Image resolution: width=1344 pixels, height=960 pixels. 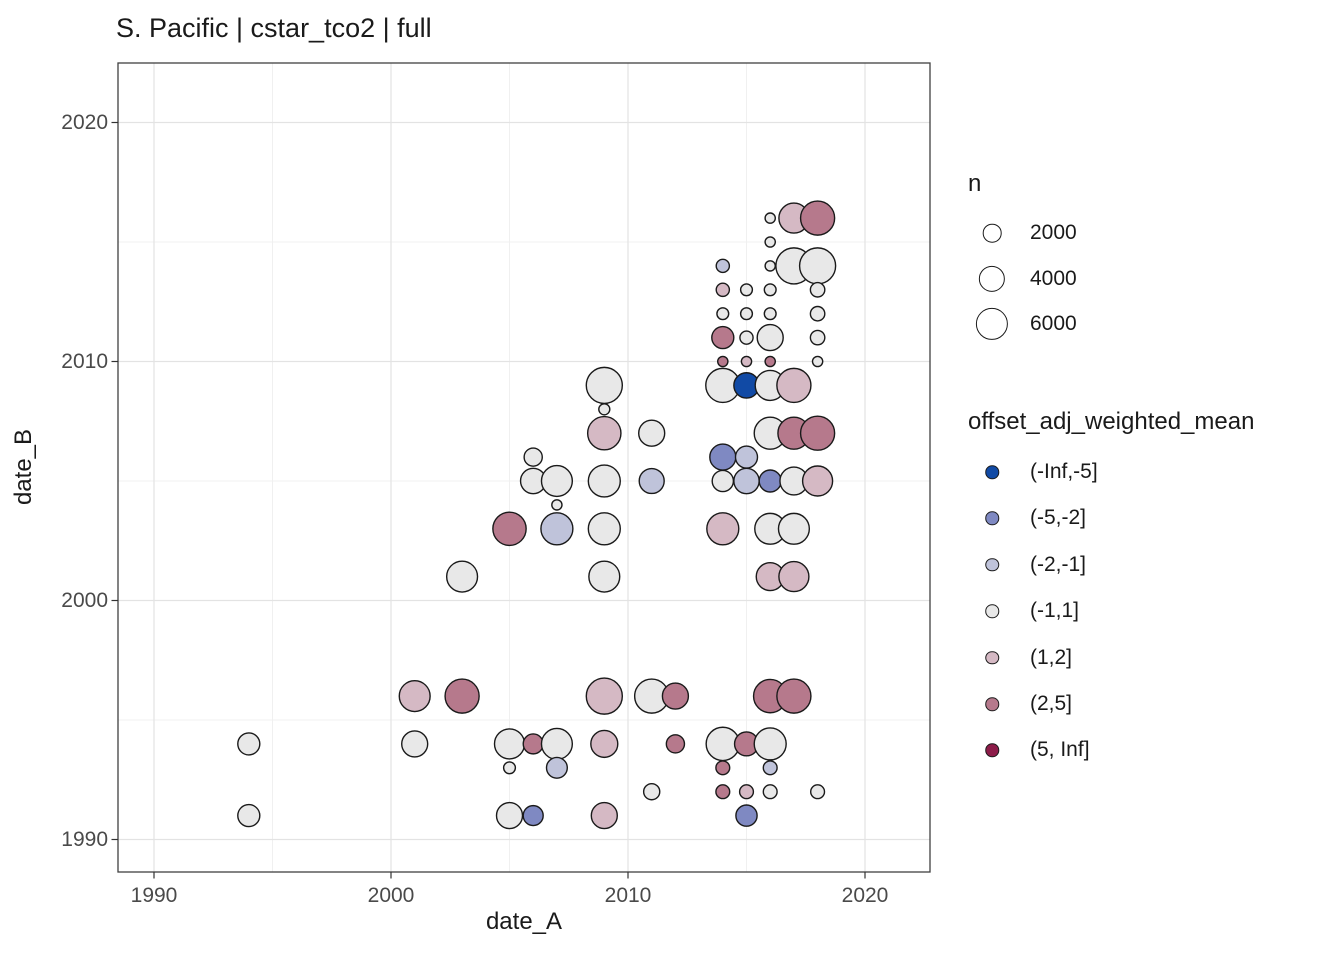 I want to click on y-axis-title: date_B, so click(x=23, y=467).